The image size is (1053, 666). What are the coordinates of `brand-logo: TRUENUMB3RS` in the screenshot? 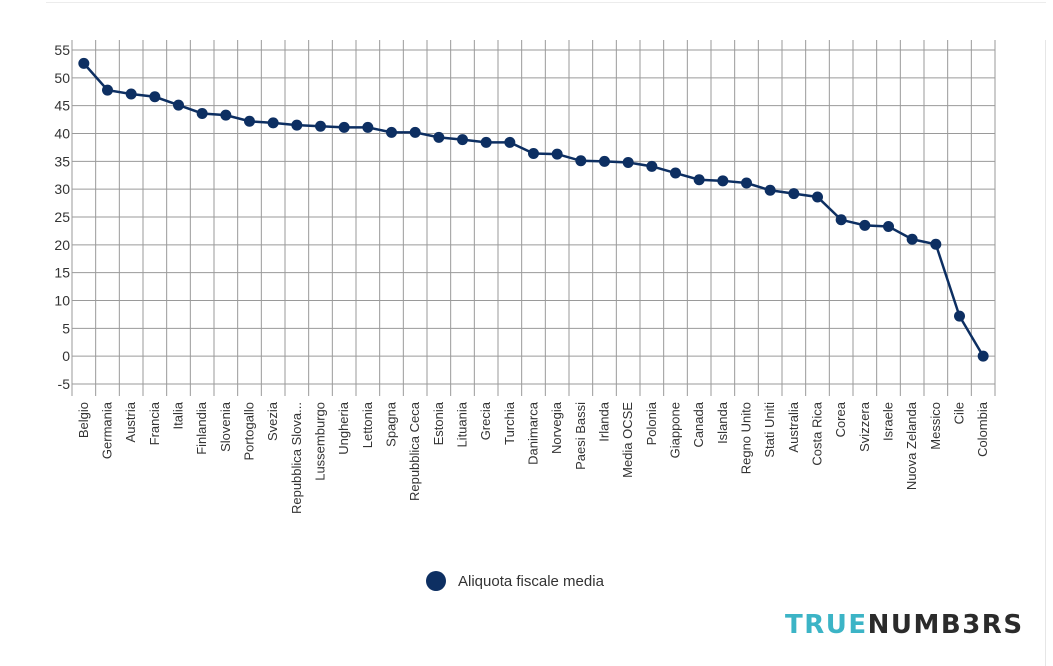 It's located at (904, 625).